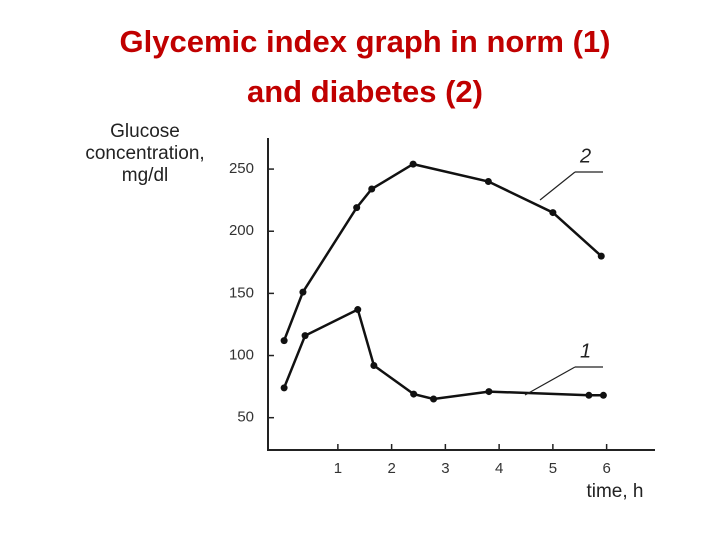 The width and height of the screenshot is (720, 545). Describe the element at coordinates (145, 175) in the screenshot. I see `y-axis-label: mg/dl` at that location.